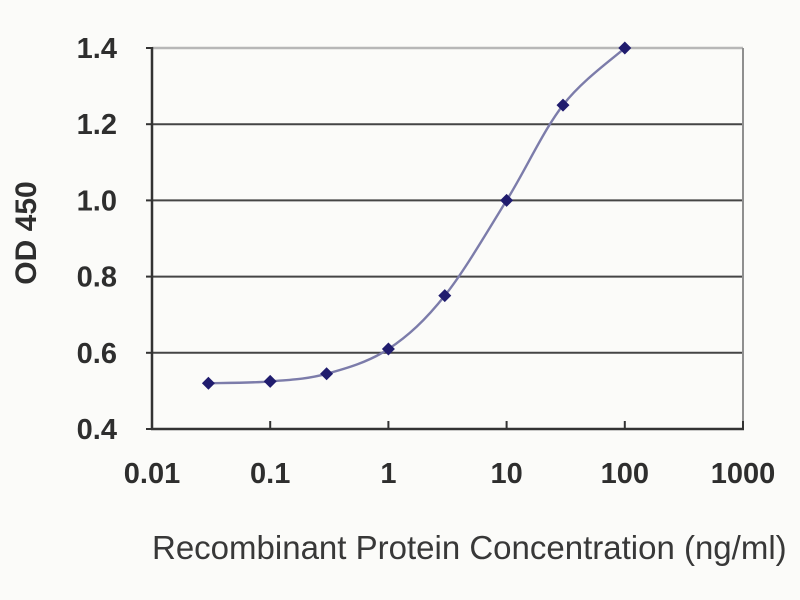 The image size is (800, 600). Describe the element at coordinates (152, 474) in the screenshot. I see `x-tick-label: 0.01` at that location.